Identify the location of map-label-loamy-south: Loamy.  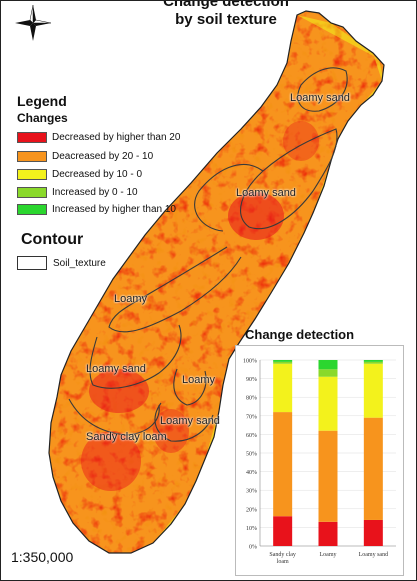
(199, 380).